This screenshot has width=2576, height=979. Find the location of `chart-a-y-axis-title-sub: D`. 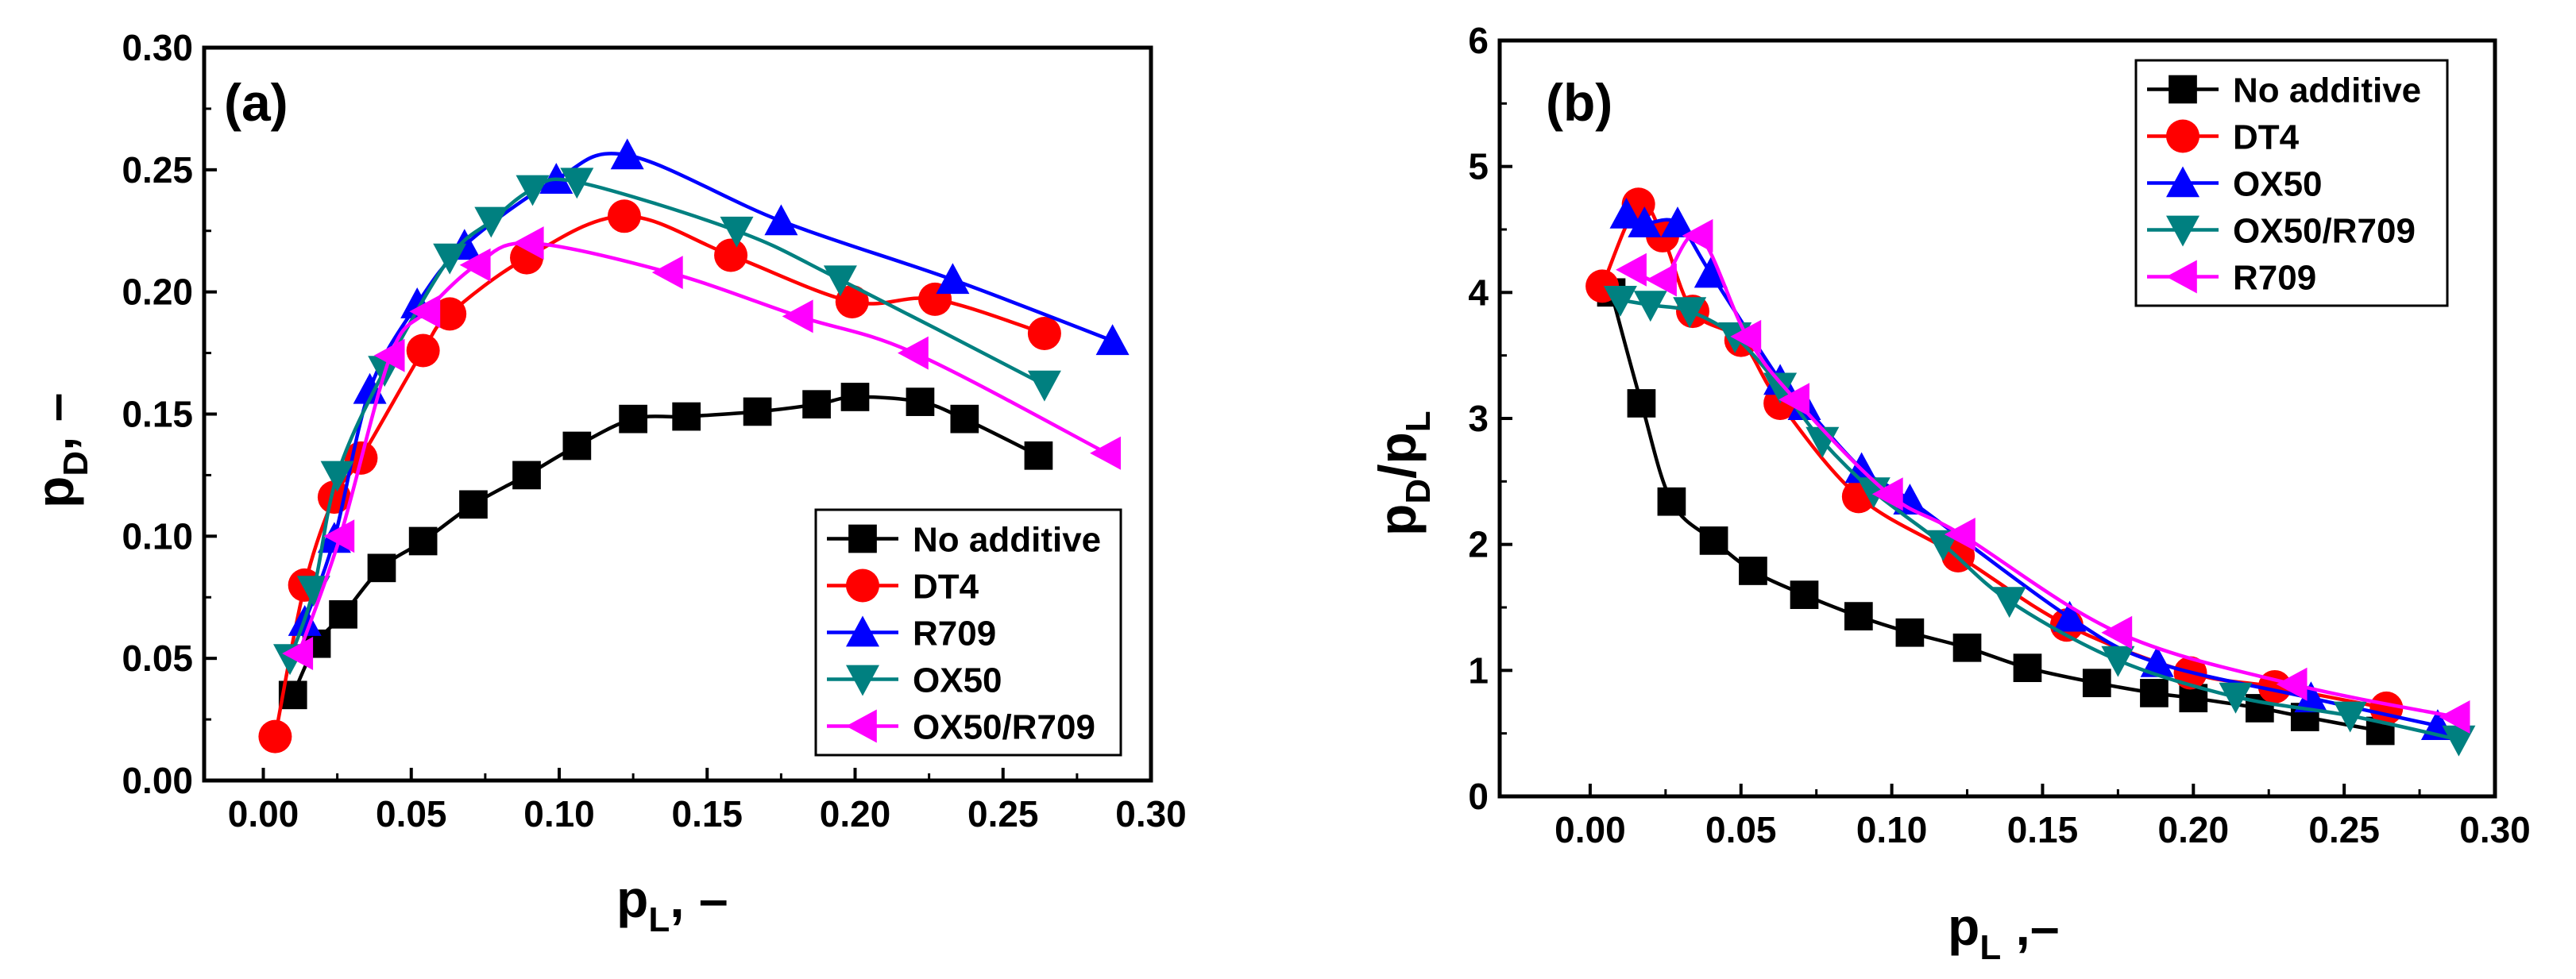

chart-a-y-axis-title-sub: D is located at coordinates (75, 463).